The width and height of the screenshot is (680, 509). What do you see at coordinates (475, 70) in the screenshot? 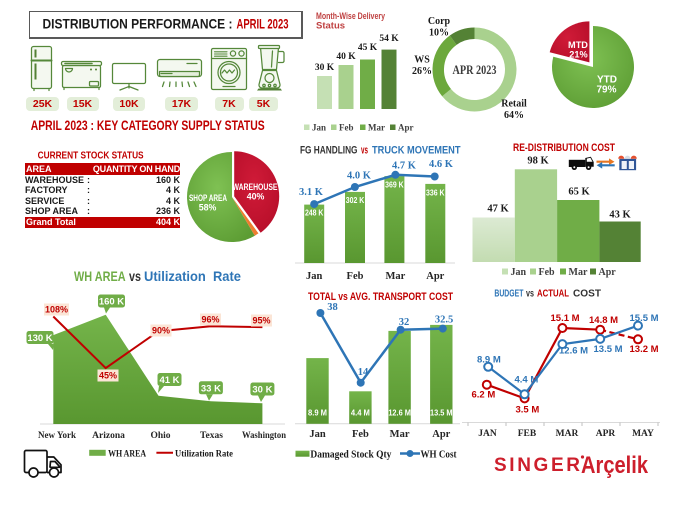
I see `svg-text: APR 2023` at bounding box center [475, 70].